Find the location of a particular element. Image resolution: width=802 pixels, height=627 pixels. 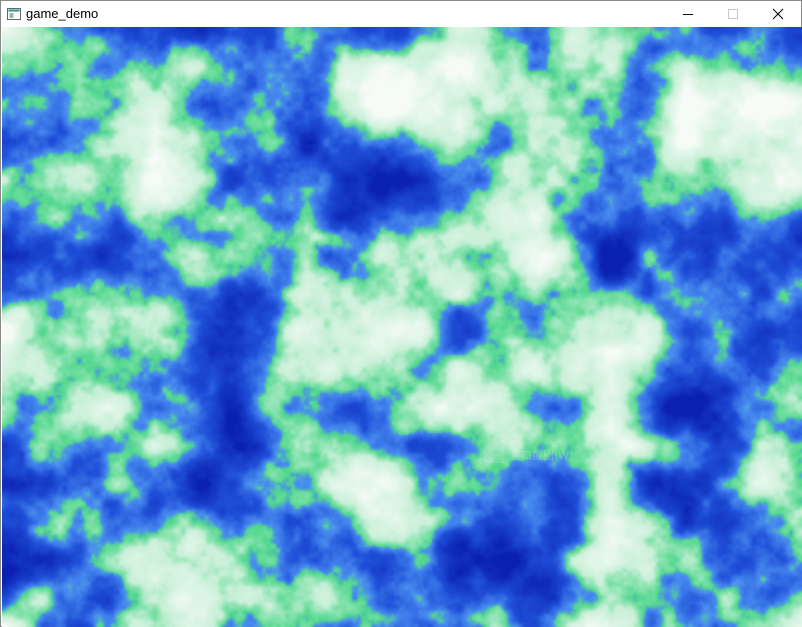

title-bar: game_demo is located at coordinates (401, 13).